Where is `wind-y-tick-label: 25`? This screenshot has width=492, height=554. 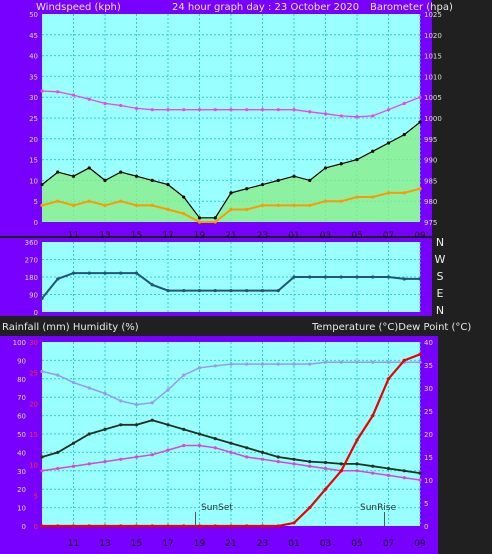
wind-y-tick-label: 25 is located at coordinates (33, 119).